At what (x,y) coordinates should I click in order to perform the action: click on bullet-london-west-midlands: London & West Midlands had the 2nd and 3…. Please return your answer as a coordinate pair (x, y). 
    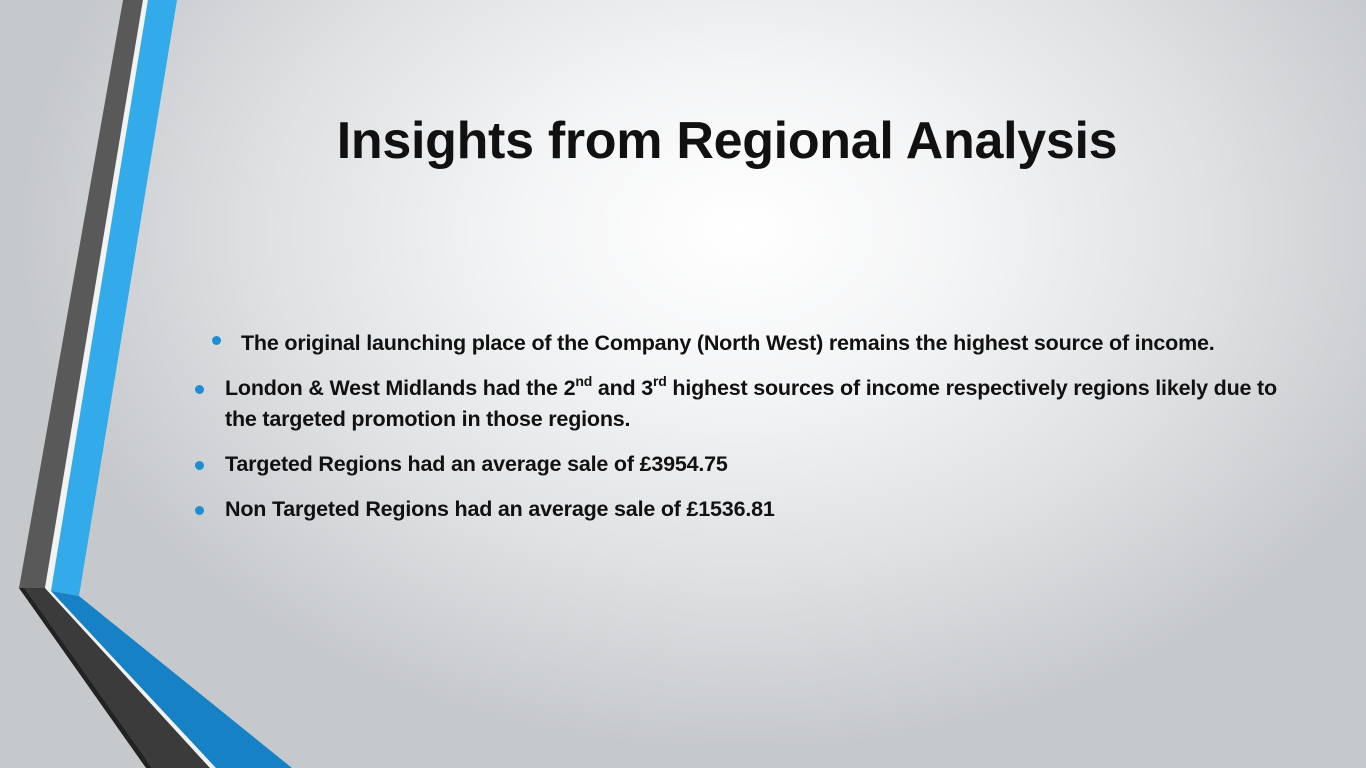
    Looking at the image, I should click on (740, 404).